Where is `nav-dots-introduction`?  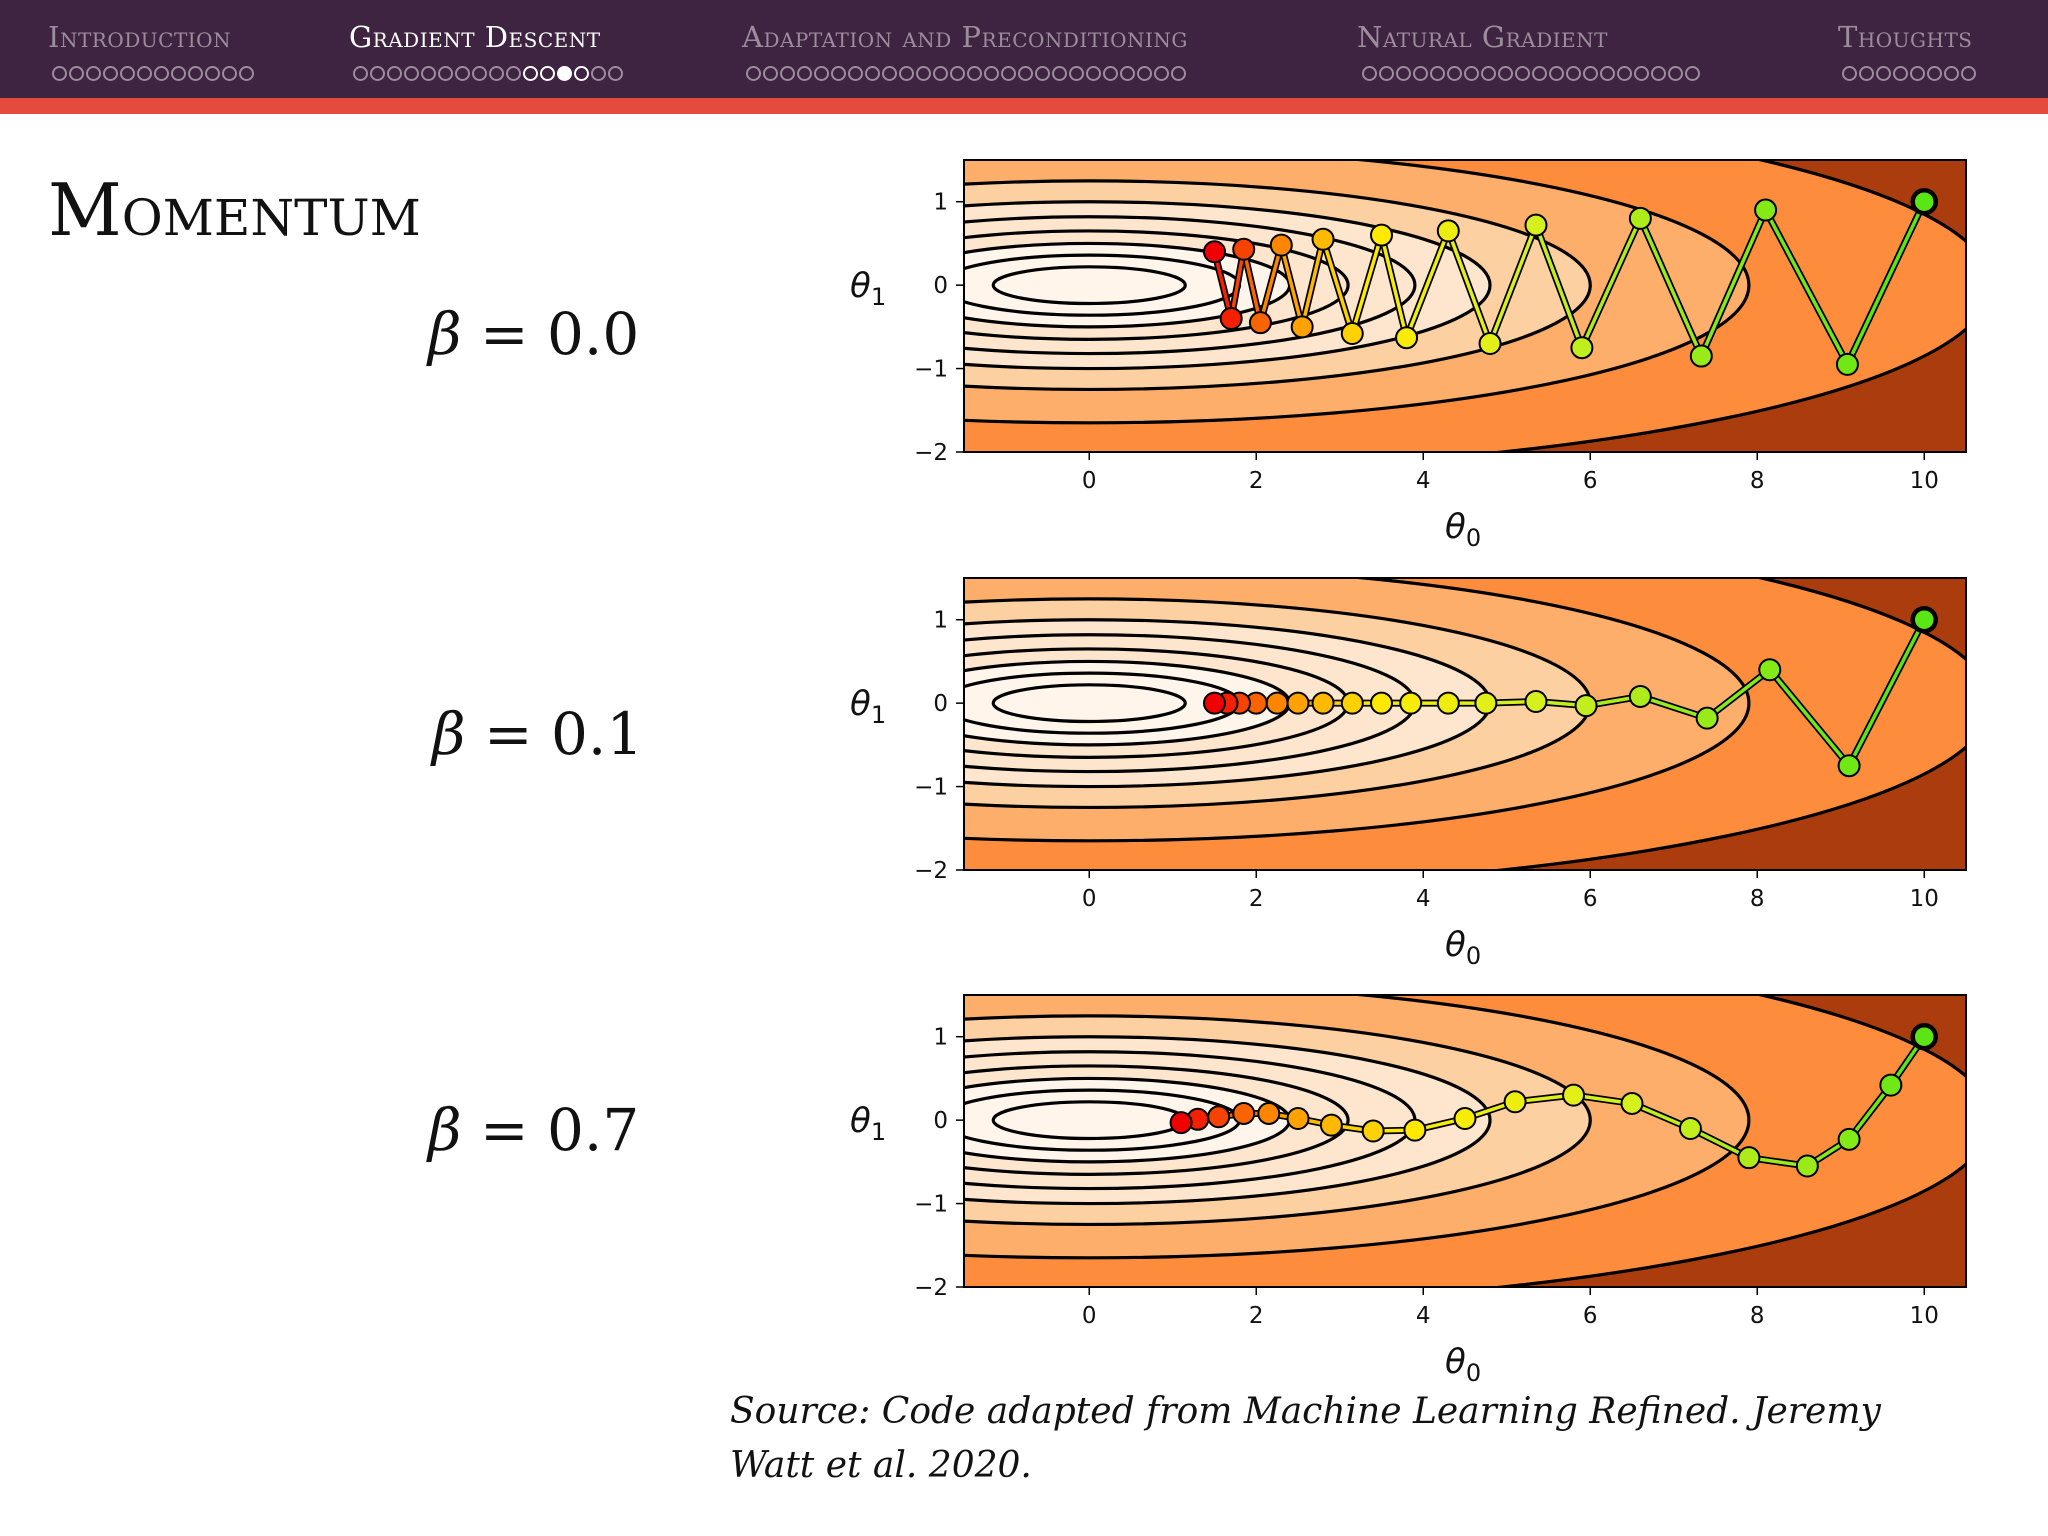 nav-dots-introduction is located at coordinates (153, 77).